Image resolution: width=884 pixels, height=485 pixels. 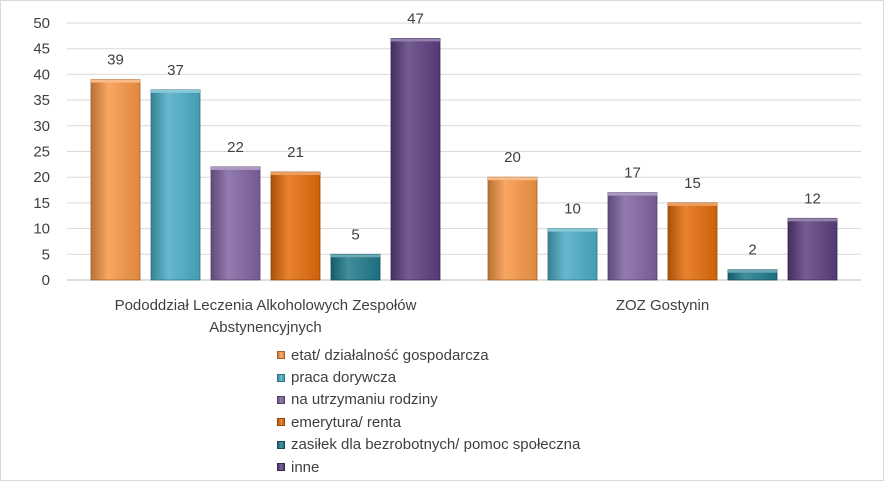 I want to click on y-tick-label: 10, so click(x=41, y=229).